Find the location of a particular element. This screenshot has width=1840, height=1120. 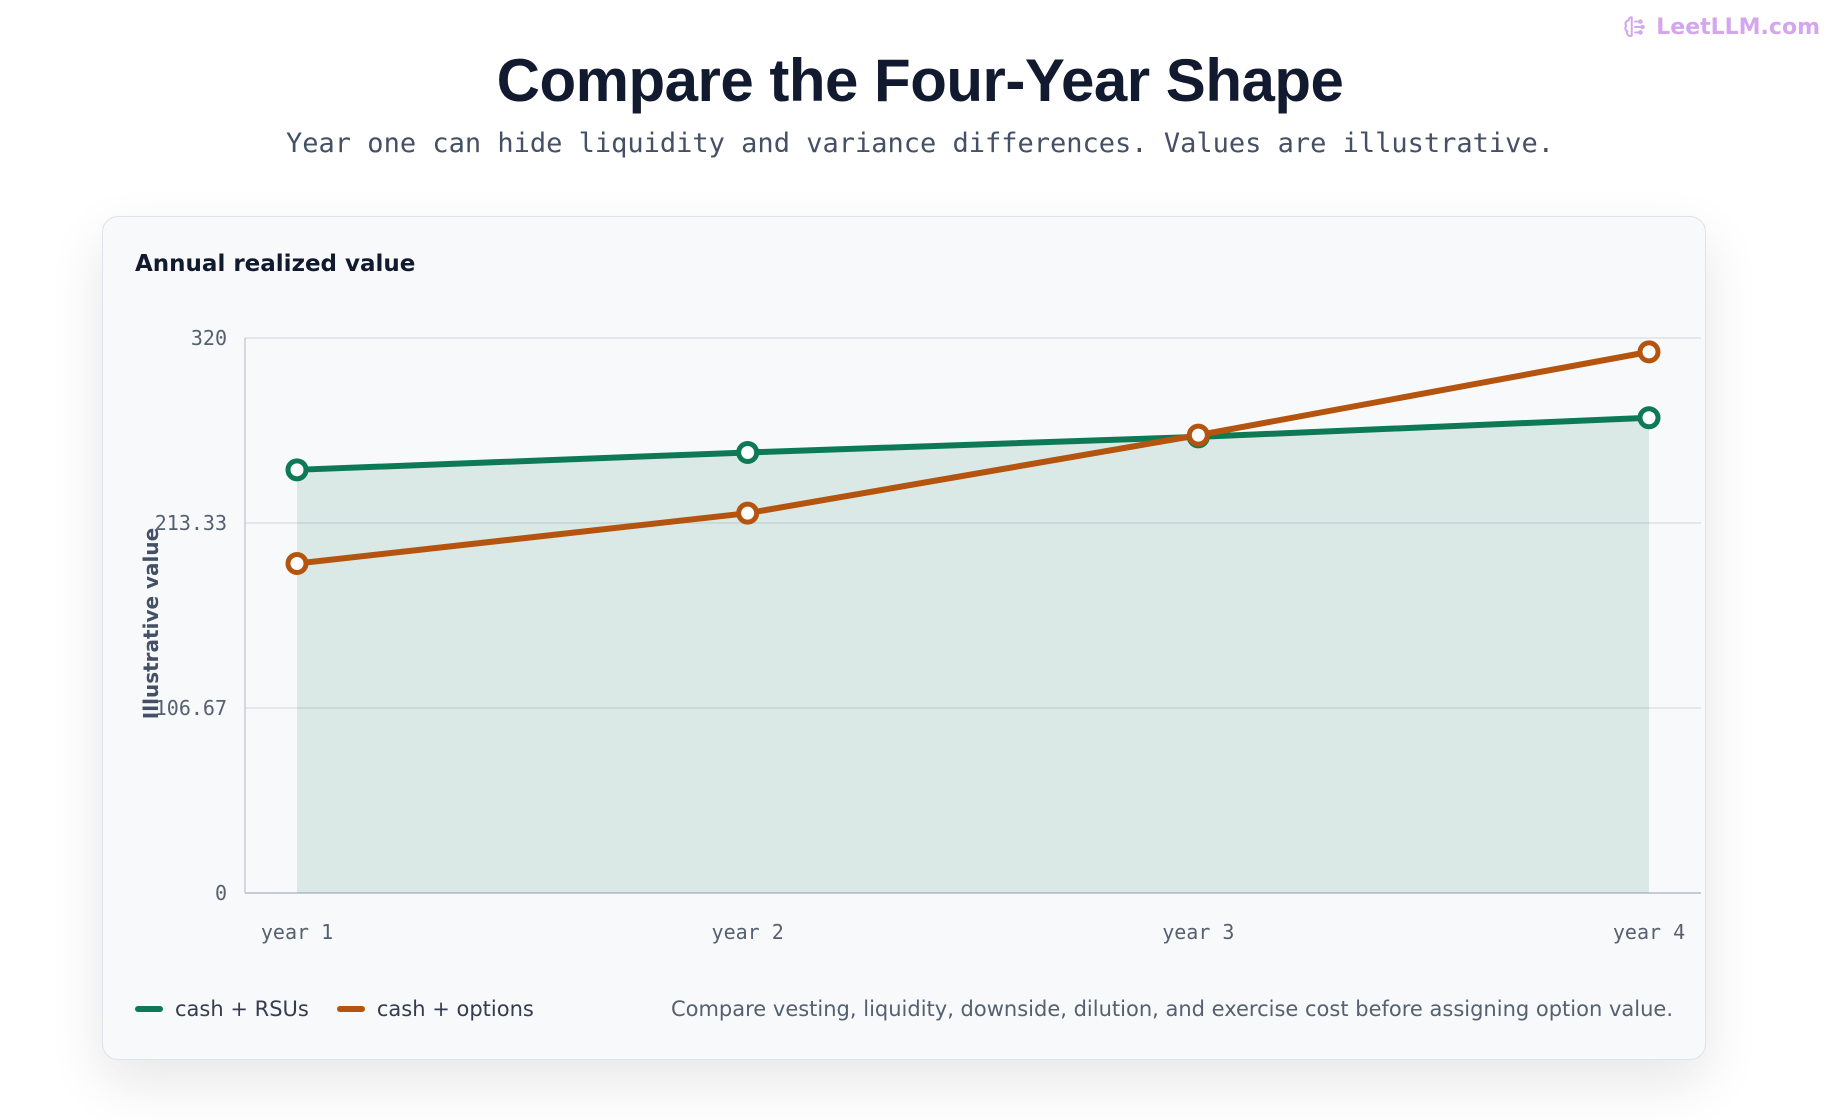

y-tick-label: 0 is located at coordinates (221, 893).